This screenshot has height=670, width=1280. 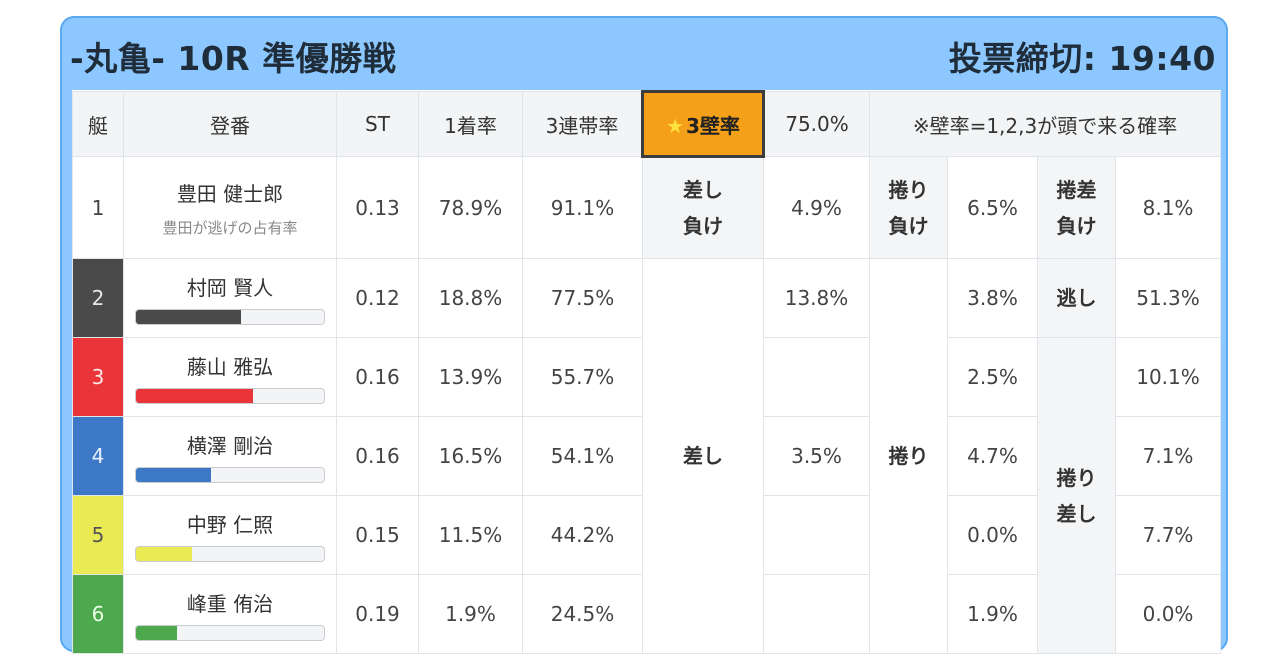 I want to click on pattern-makuri-make-value: 6.5%, so click(x=992, y=207).